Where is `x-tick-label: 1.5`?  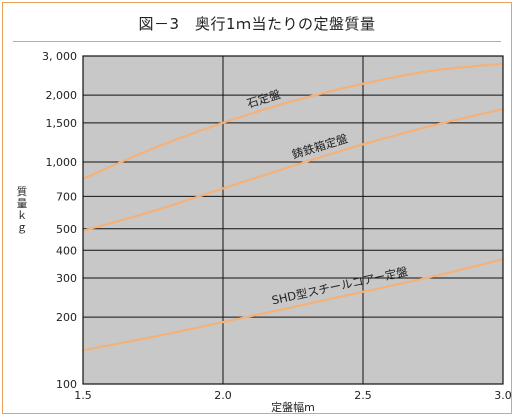 x-tick-label: 1.5 is located at coordinates (83, 395).